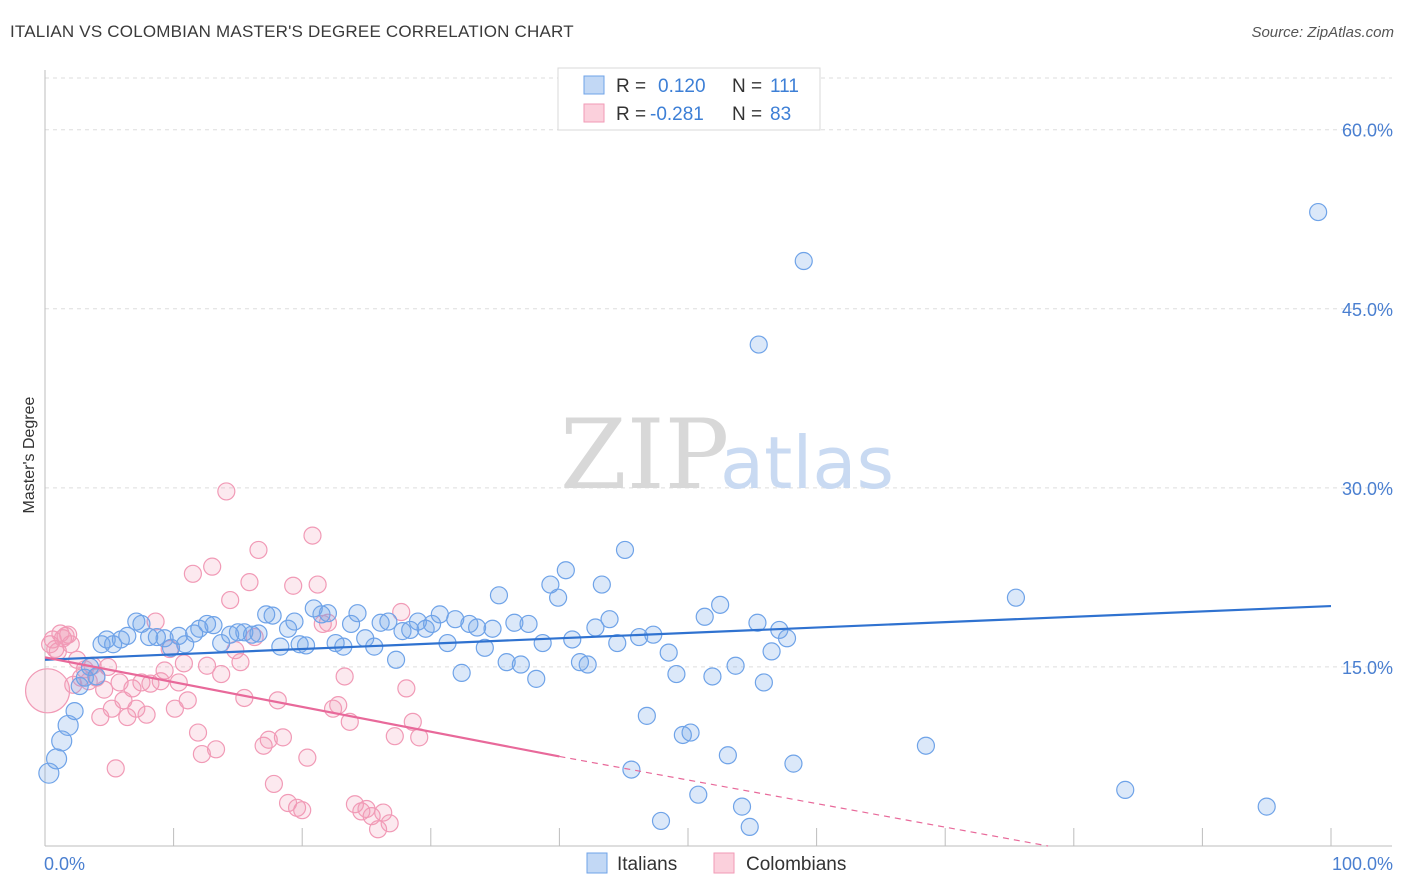 This screenshot has width=1406, height=892. Describe the element at coordinates (688, 632) in the screenshot. I see `italians-trend-line` at that location.